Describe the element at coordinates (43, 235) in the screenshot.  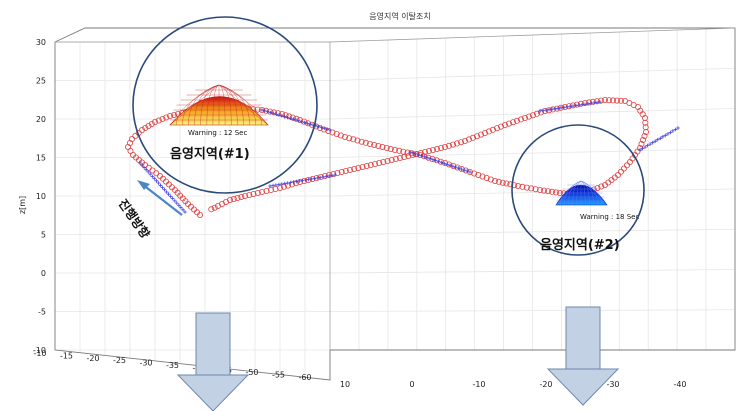
I see `z-tick-label: 5` at that location.